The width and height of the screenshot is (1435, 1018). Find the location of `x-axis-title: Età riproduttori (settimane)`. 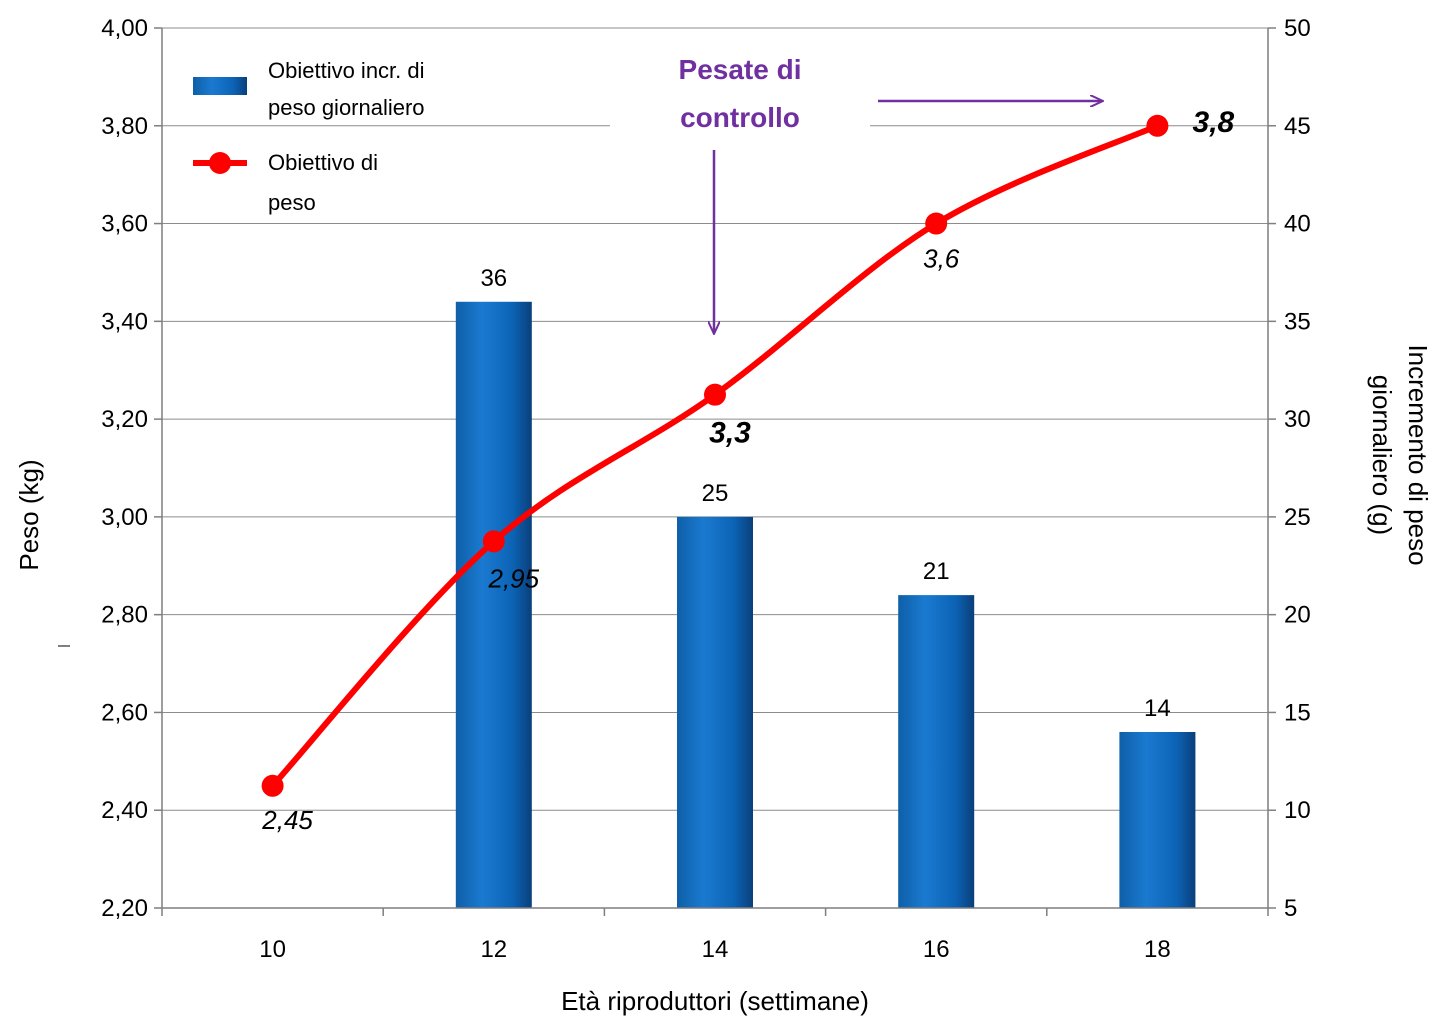

x-axis-title: Età riproduttori (settimane) is located at coordinates (715, 1001).